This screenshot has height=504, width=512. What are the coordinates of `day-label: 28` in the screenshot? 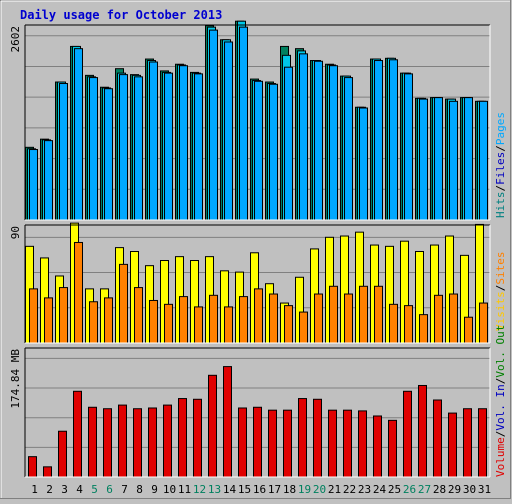 It's located at (439, 489).